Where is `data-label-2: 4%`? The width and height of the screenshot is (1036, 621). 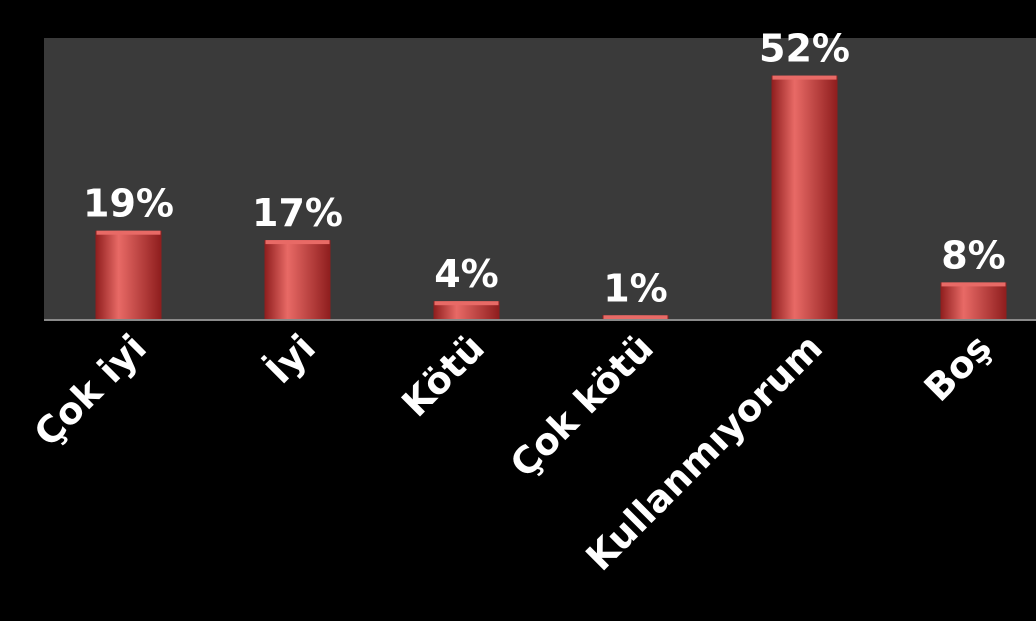 data-label-2: 4% is located at coordinates (466, 274).